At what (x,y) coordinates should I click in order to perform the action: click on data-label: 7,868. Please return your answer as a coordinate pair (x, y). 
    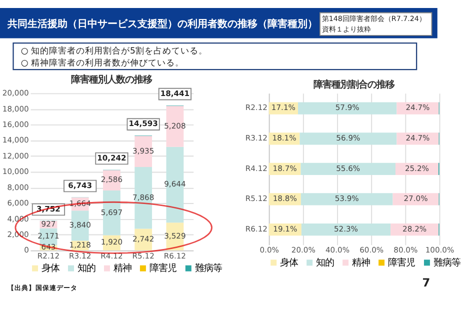
    Looking at the image, I should click on (143, 197).